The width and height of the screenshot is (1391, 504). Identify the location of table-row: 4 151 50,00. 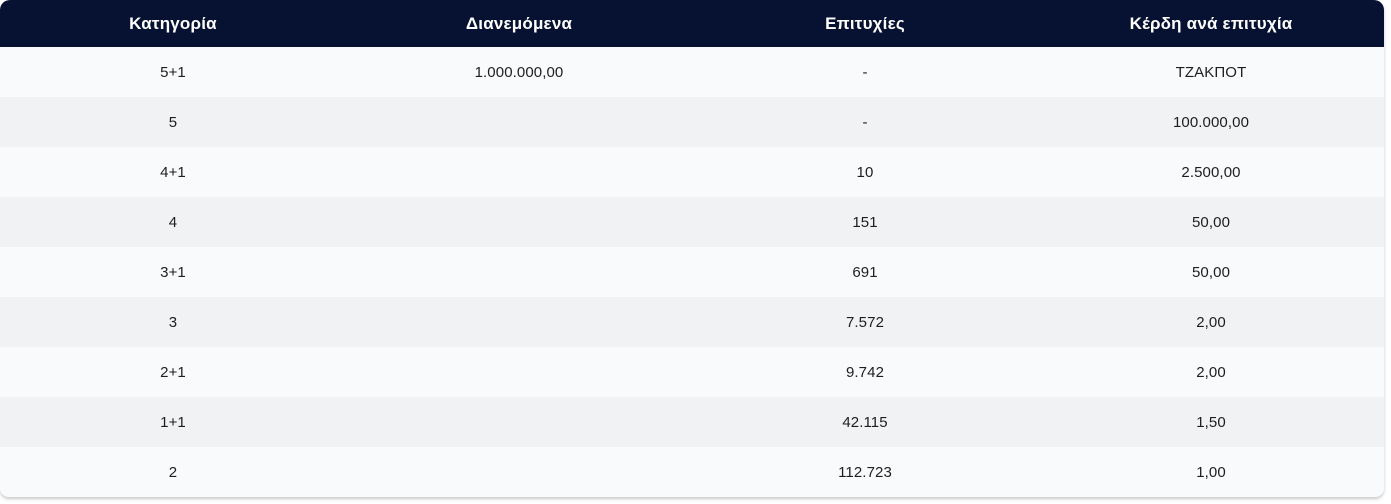
(692, 222).